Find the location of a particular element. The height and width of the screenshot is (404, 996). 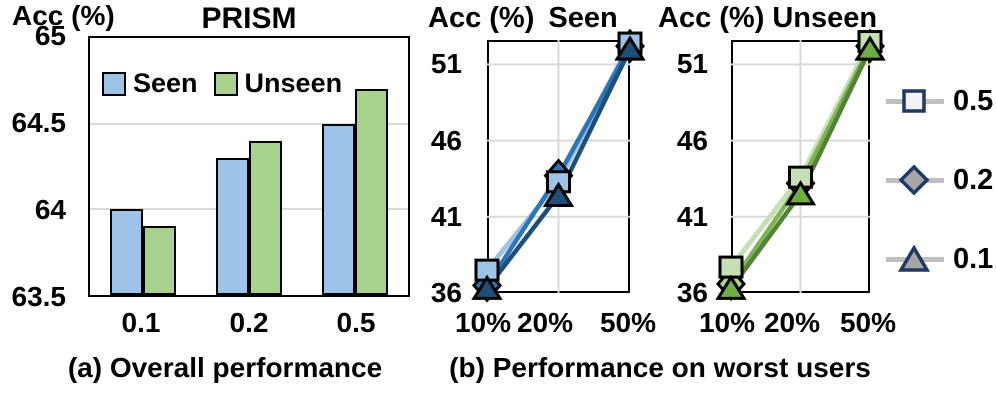

bar-chart-title: PRISM is located at coordinates (249, 18).